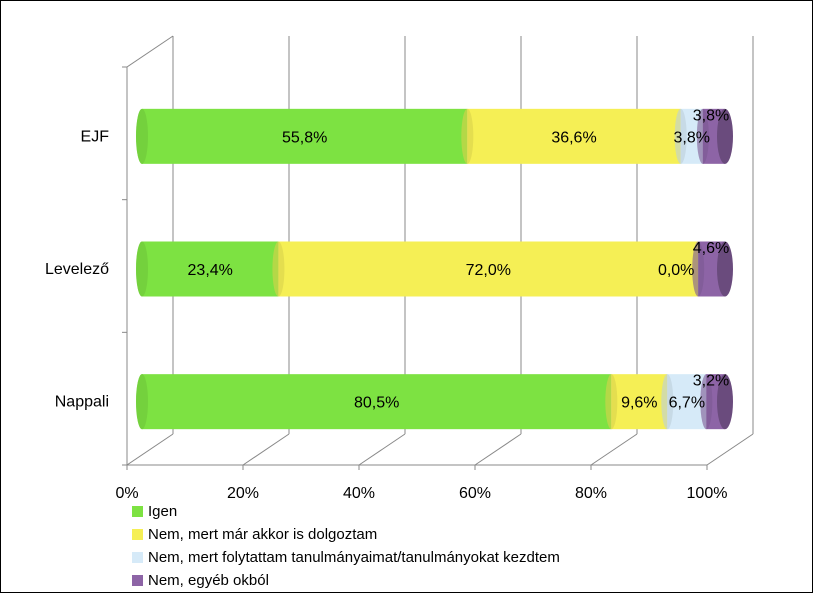 The height and width of the screenshot is (593, 813). What do you see at coordinates (95, 136) in the screenshot?
I see `category-label: EJF` at bounding box center [95, 136].